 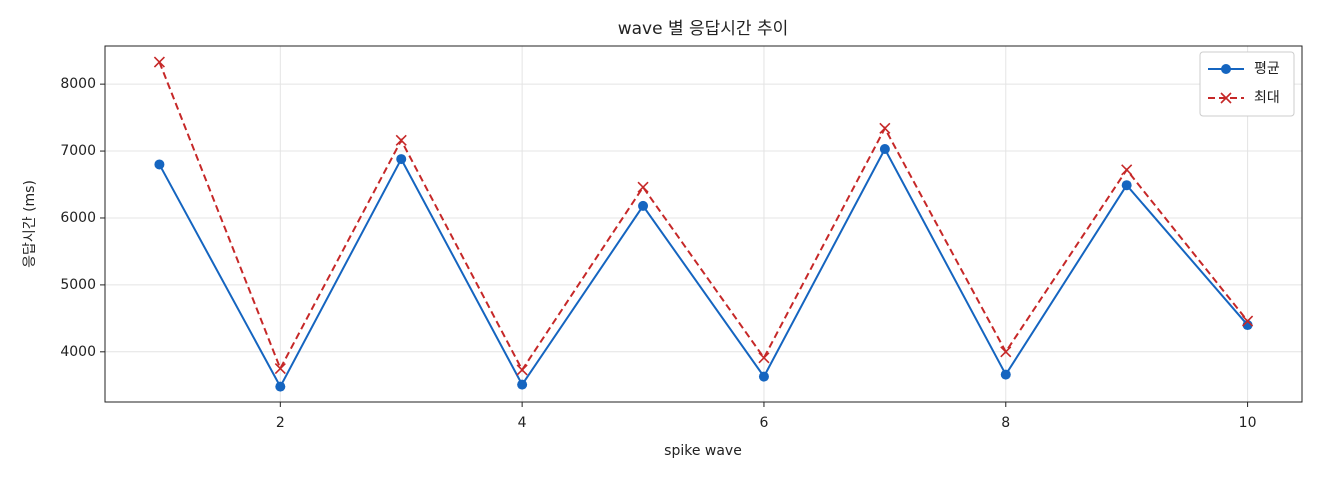 What do you see at coordinates (1248, 423) in the screenshot?
I see `x-tick-label: 10` at bounding box center [1248, 423].